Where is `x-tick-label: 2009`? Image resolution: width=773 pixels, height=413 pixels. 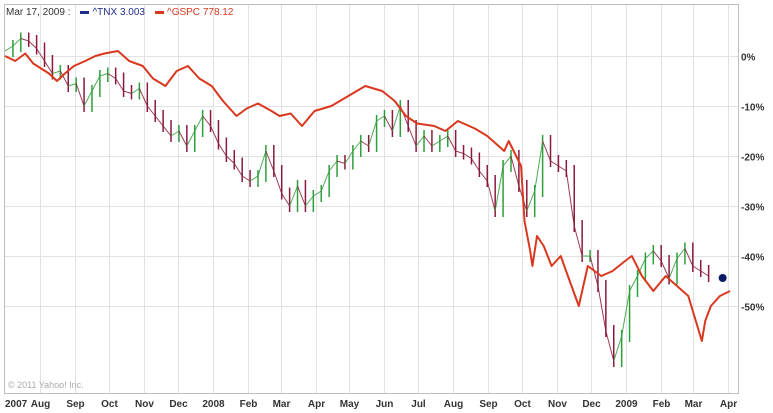
x-tick-label: 2009 is located at coordinates (626, 404).